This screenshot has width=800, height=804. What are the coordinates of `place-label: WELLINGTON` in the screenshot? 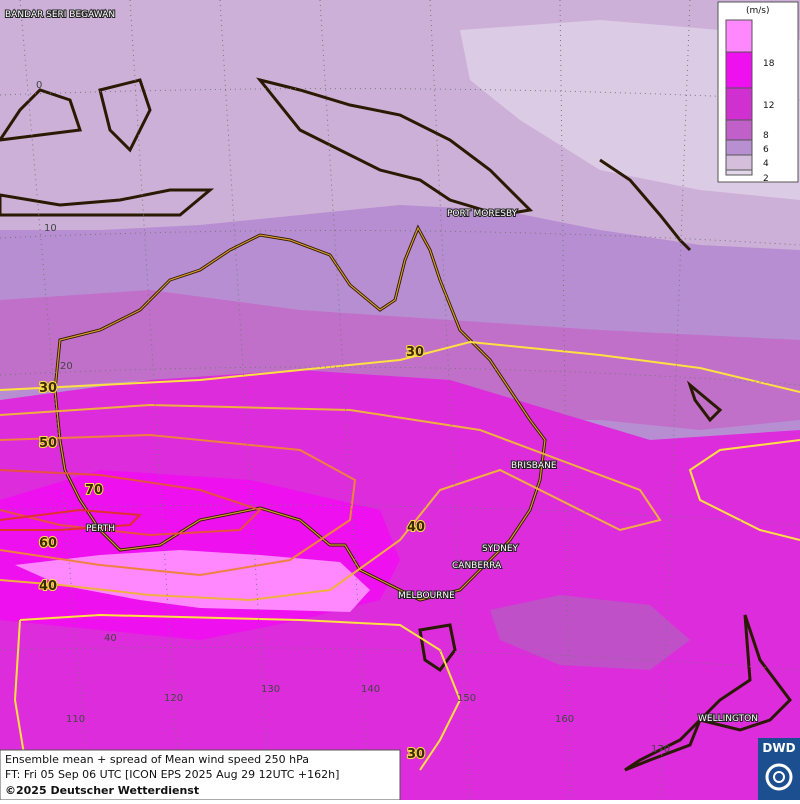 It's located at (728, 719).